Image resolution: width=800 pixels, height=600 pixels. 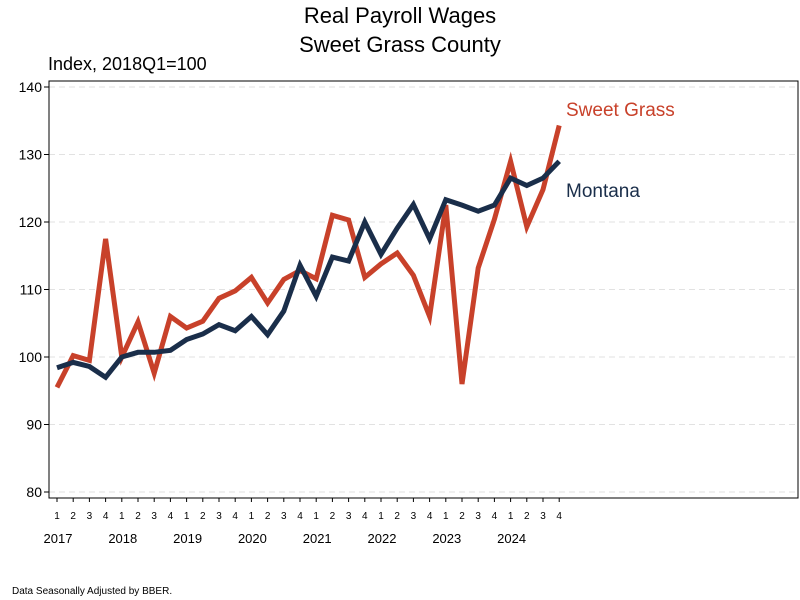 I want to click on series-label-sweet-grass: Sweet Grass, so click(x=620, y=110).